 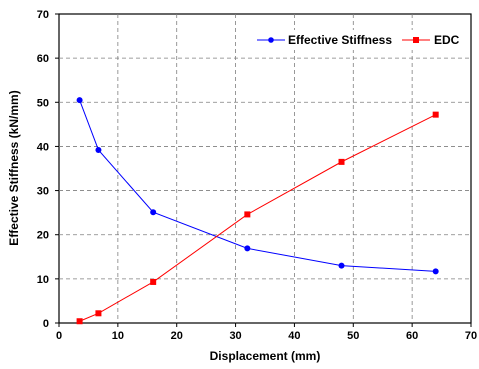 I want to click on y-tick-label: 10, so click(x=43, y=280).